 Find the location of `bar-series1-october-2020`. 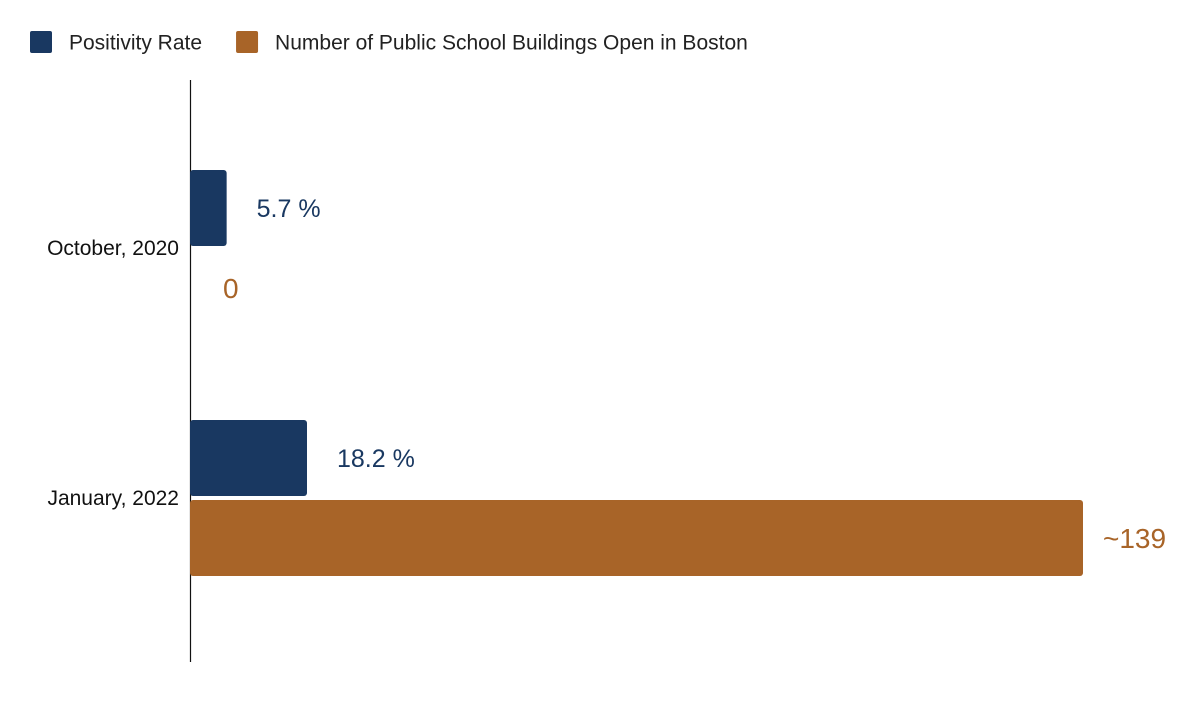

bar-series1-october-2020 is located at coordinates (208, 208).